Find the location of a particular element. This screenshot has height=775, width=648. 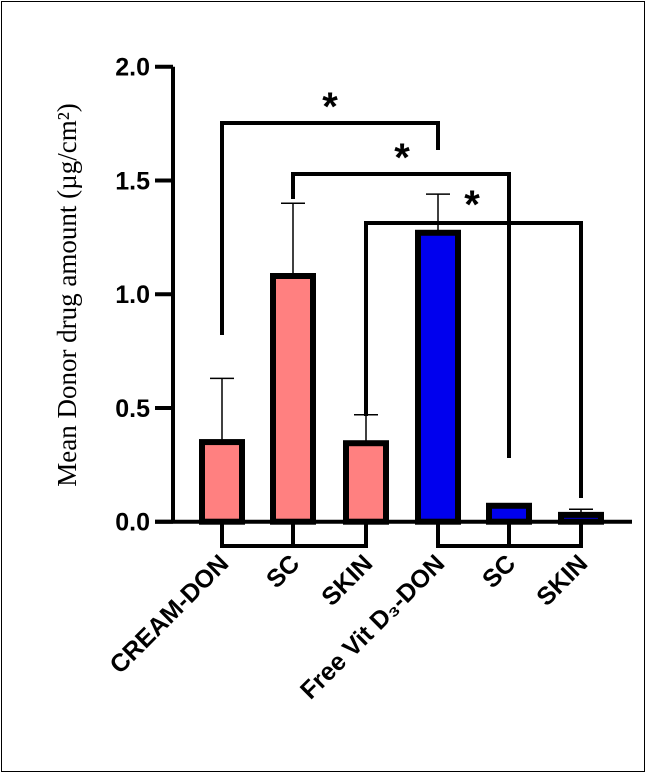

y-axis-label: Mean Donor drug amount (µg/cm²) is located at coordinates (67, 295).